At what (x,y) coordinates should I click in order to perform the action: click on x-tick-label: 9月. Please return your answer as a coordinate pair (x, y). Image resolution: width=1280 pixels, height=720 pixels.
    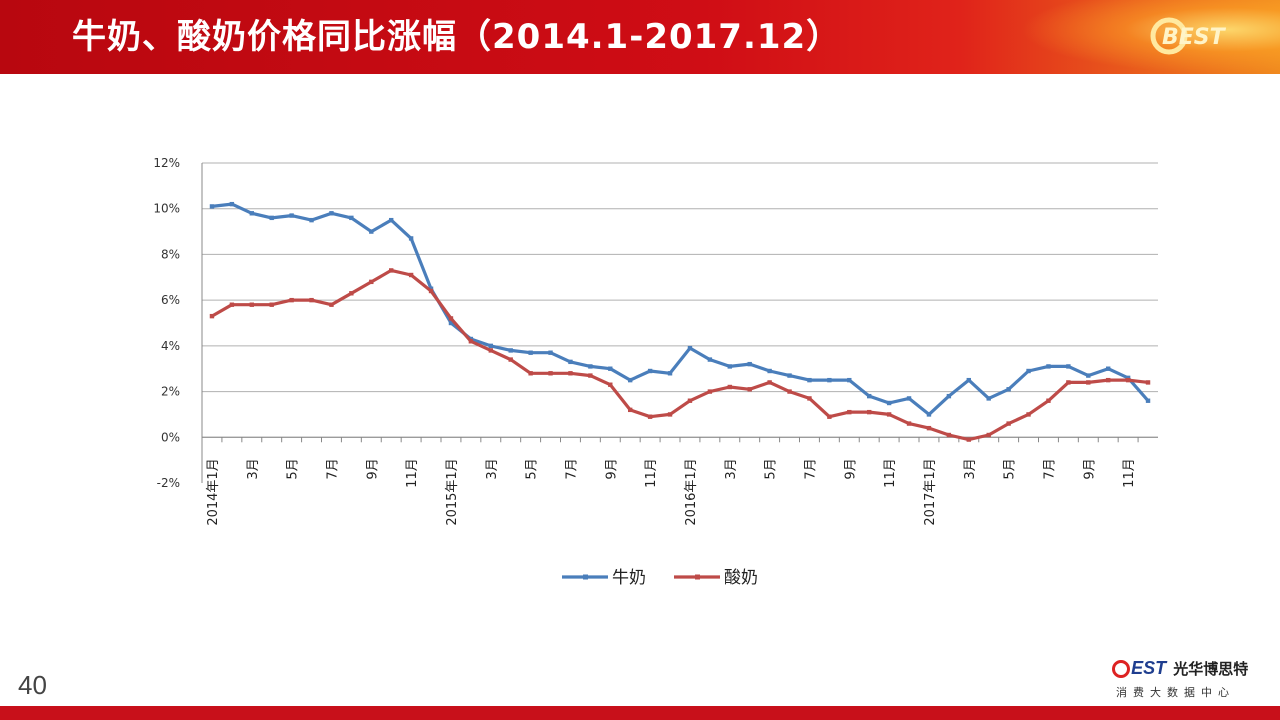
    Looking at the image, I should click on (611, 468).